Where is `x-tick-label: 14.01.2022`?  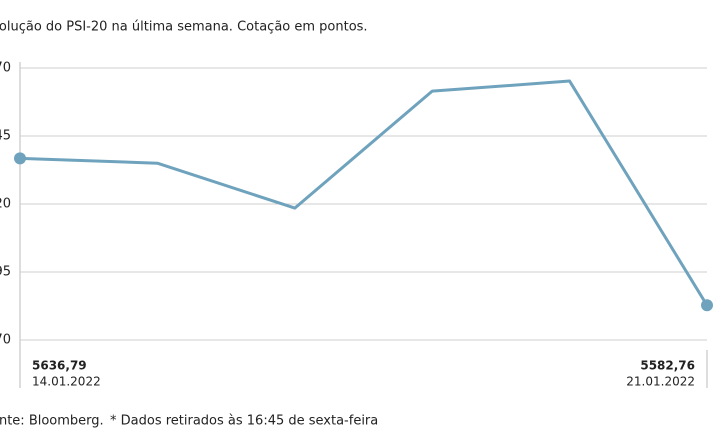
x-tick-label: 14.01.2022 is located at coordinates (66, 382).